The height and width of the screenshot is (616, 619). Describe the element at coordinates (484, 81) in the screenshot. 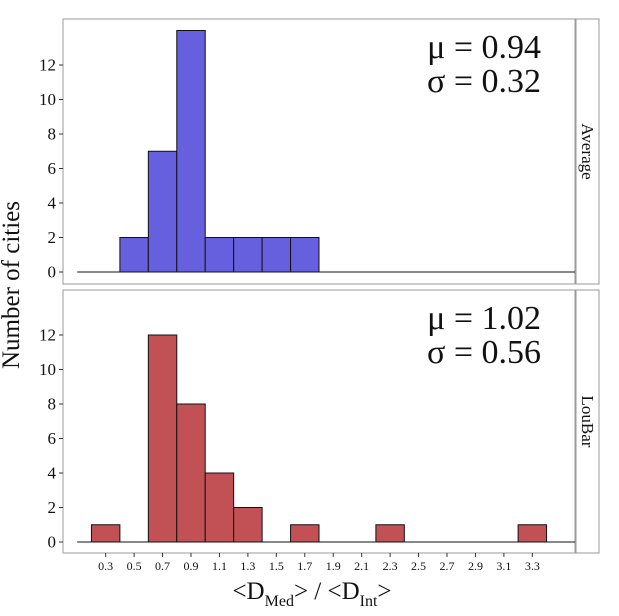

I see `sigma-annotation: σ = 0.32` at that location.